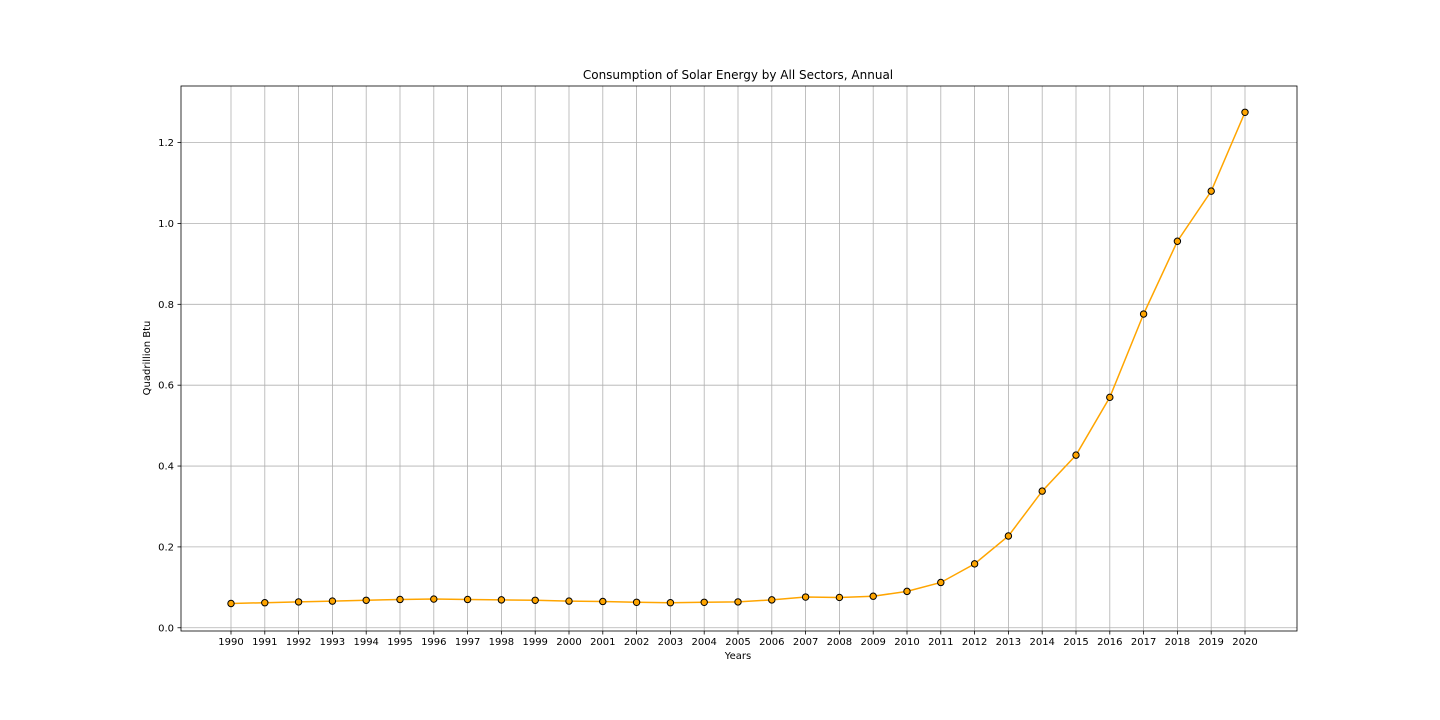 The width and height of the screenshot is (1440, 720). What do you see at coordinates (147, 358) in the screenshot?
I see `y-axis-label: Quadrillion Btu` at bounding box center [147, 358].